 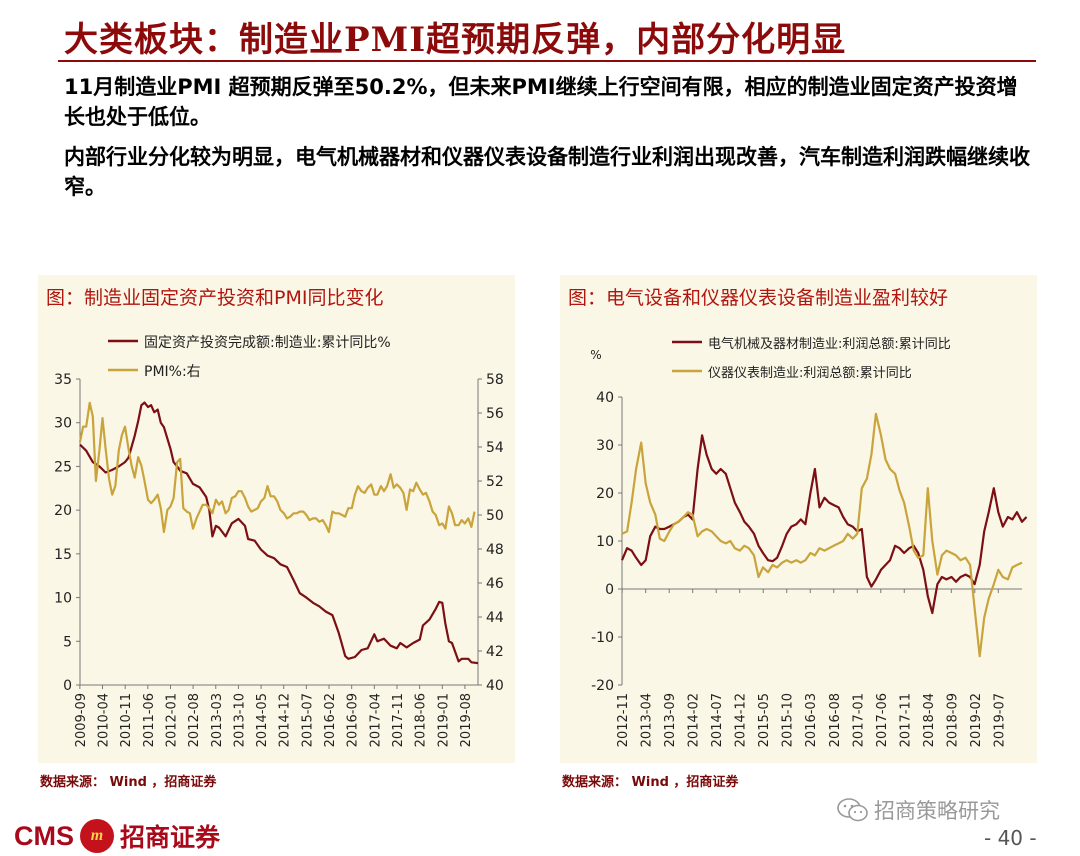 What do you see at coordinates (63, 555) in the screenshot?
I see `y-tick-label: 15` at bounding box center [63, 555].